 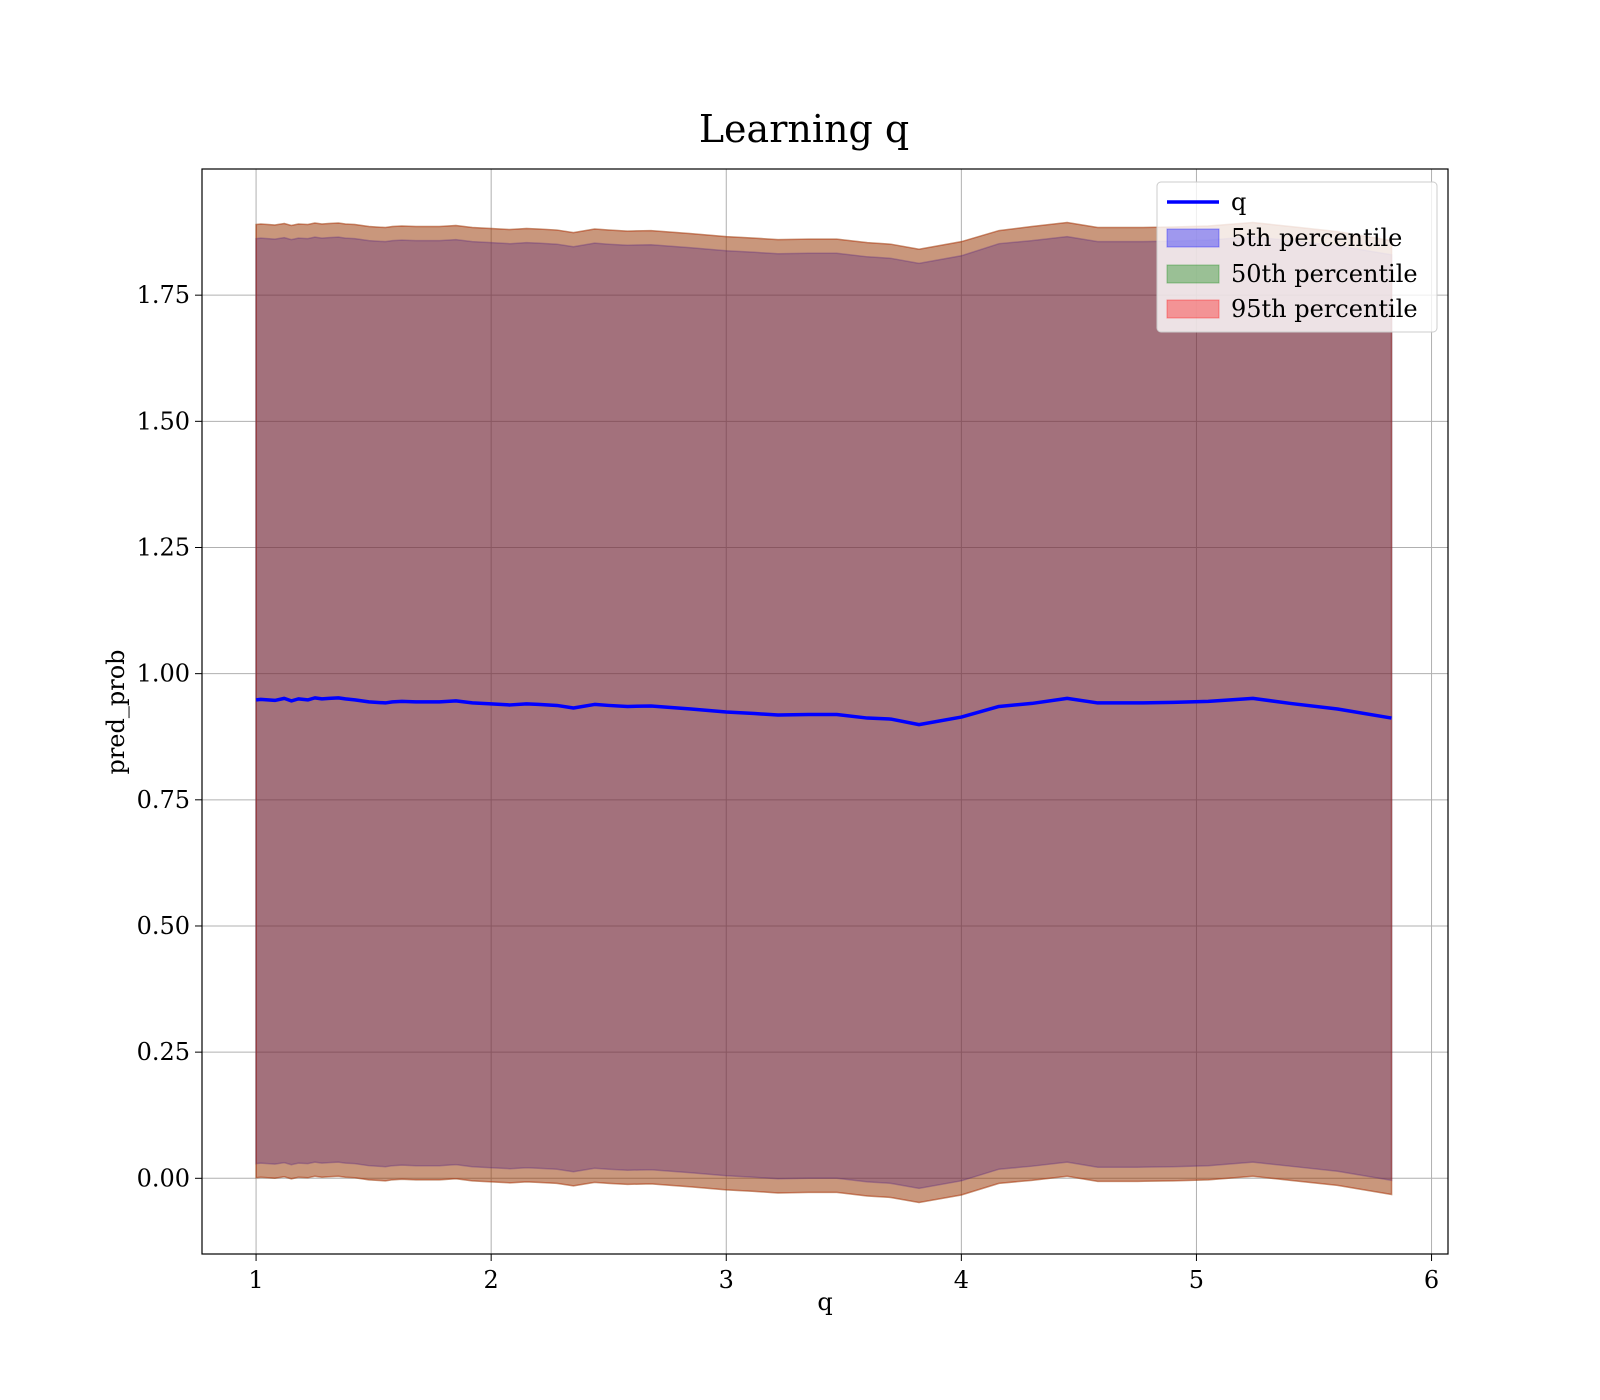 What do you see at coordinates (163, 926) in the screenshot?
I see `y-tick-label: 0.50` at bounding box center [163, 926].